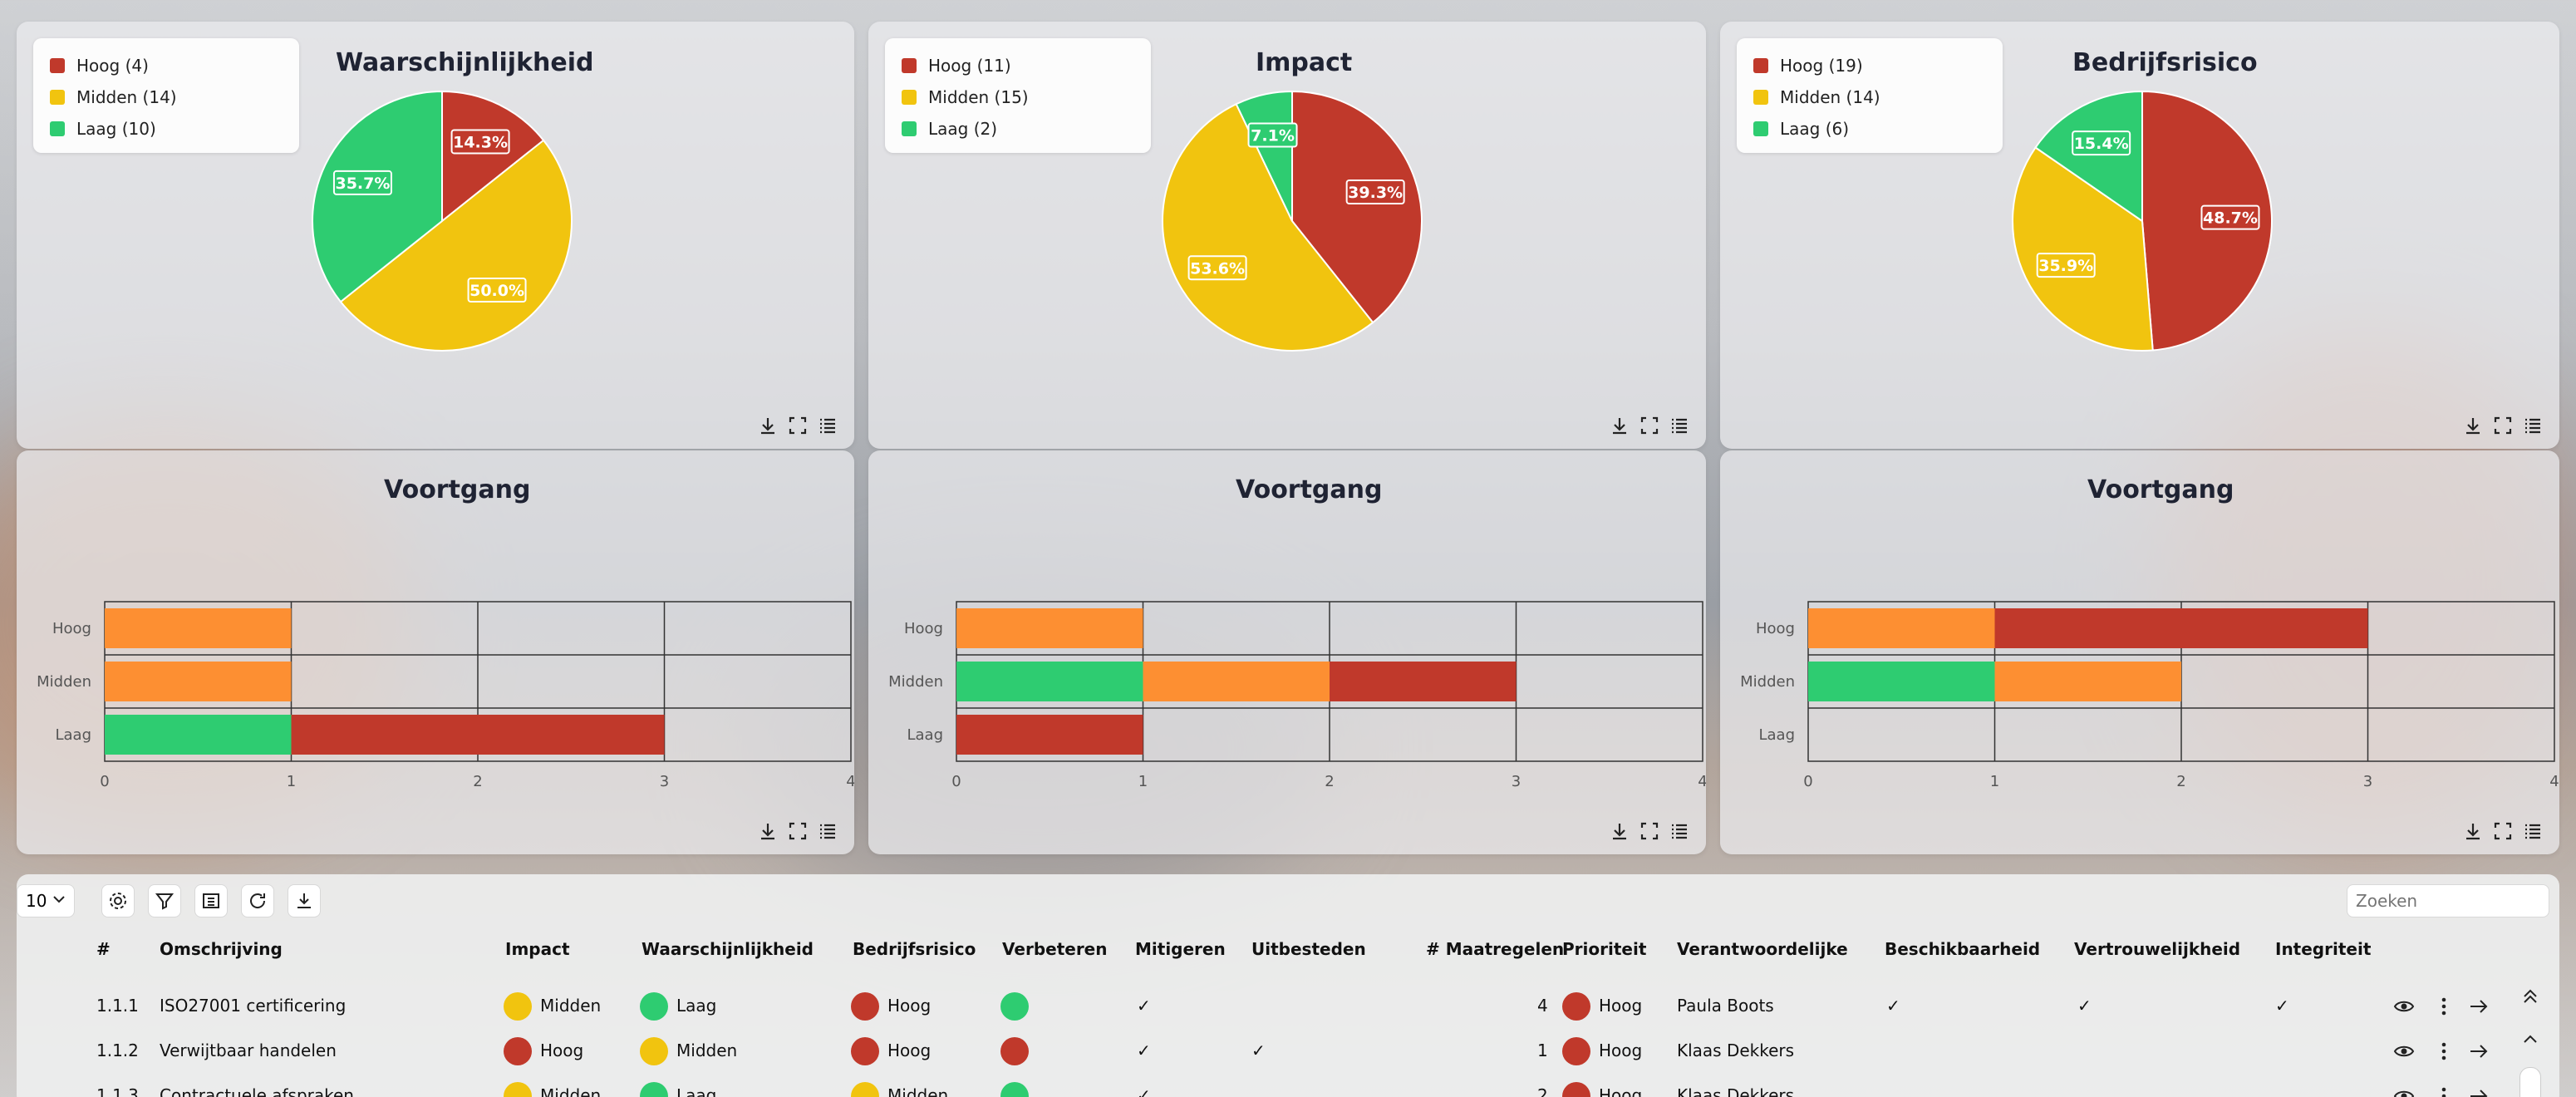 The height and width of the screenshot is (1097, 2576). I want to click on refresh-button, so click(257, 901).